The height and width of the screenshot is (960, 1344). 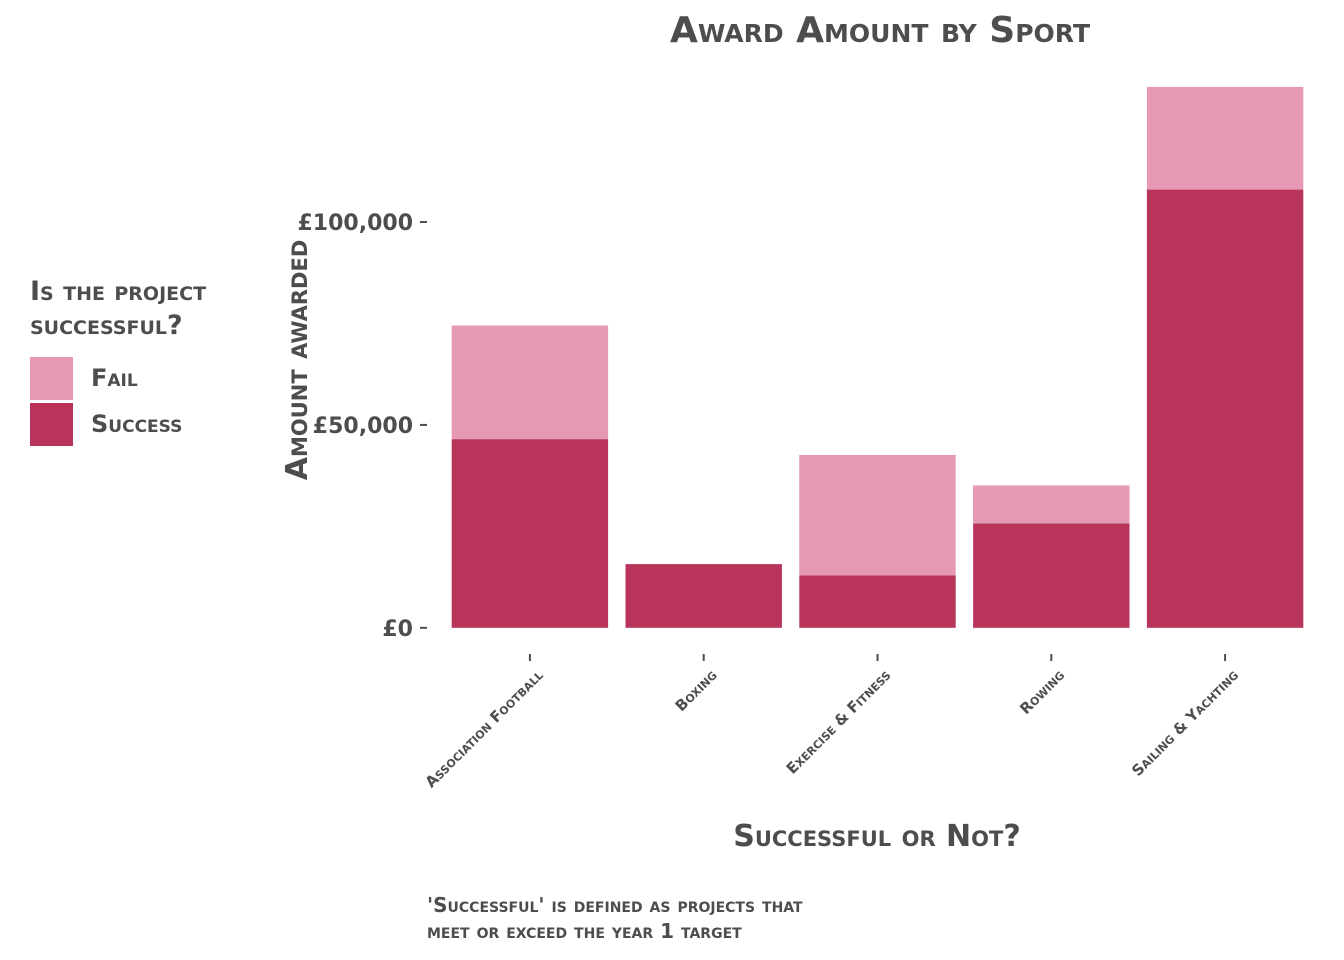 What do you see at coordinates (137, 424) in the screenshot?
I see `legend-label-success: Success` at bounding box center [137, 424].